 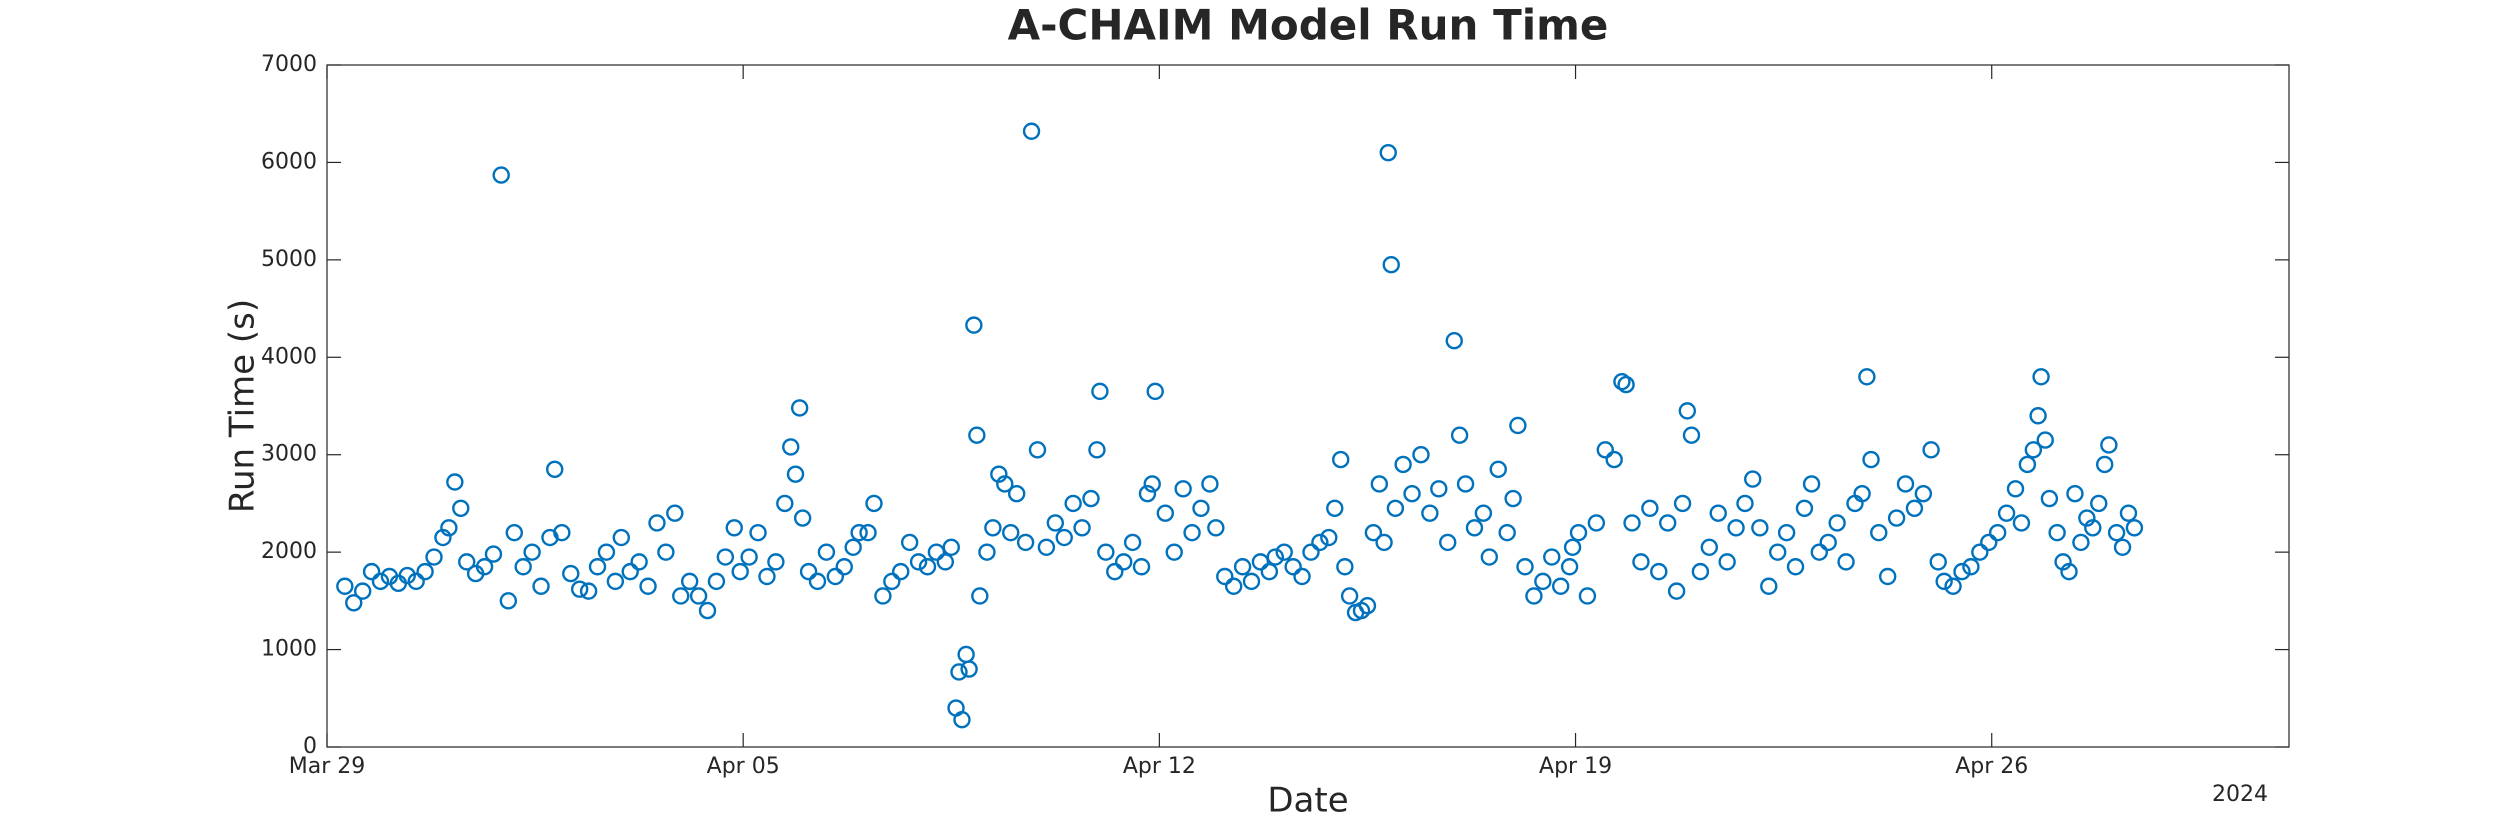 What do you see at coordinates (289, 649) in the screenshot?
I see `y-tick-label: 1000` at bounding box center [289, 649].